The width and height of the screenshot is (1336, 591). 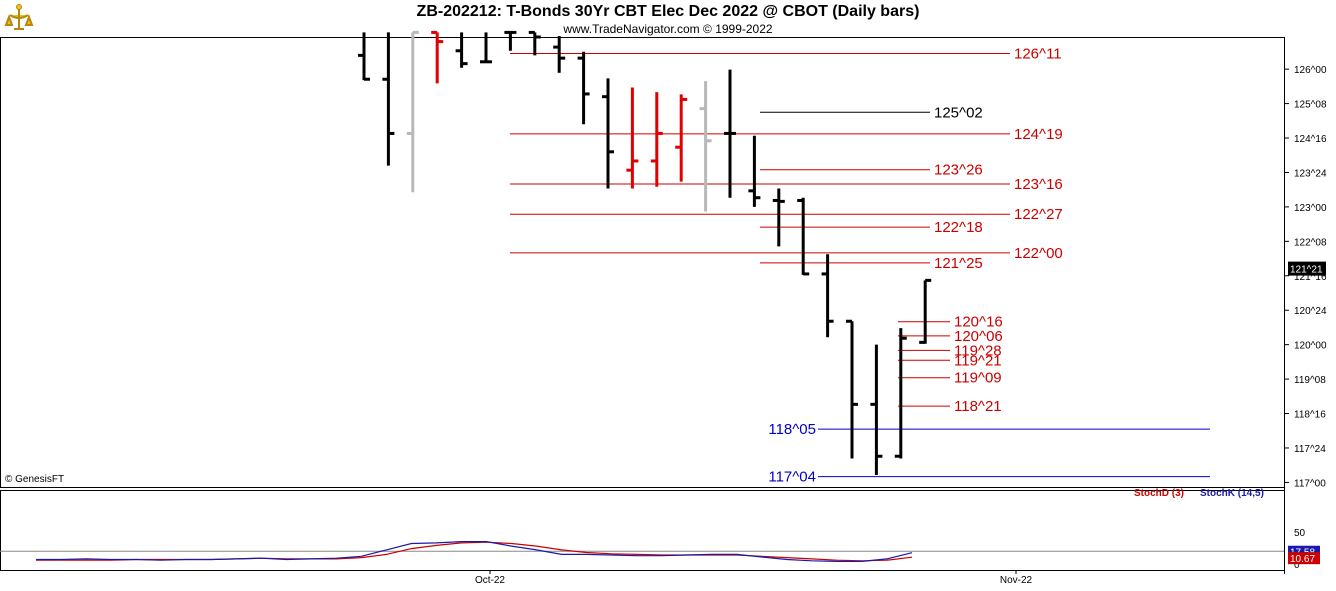 What do you see at coordinates (958, 112) in the screenshot?
I see `level-label: 125^02` at bounding box center [958, 112].